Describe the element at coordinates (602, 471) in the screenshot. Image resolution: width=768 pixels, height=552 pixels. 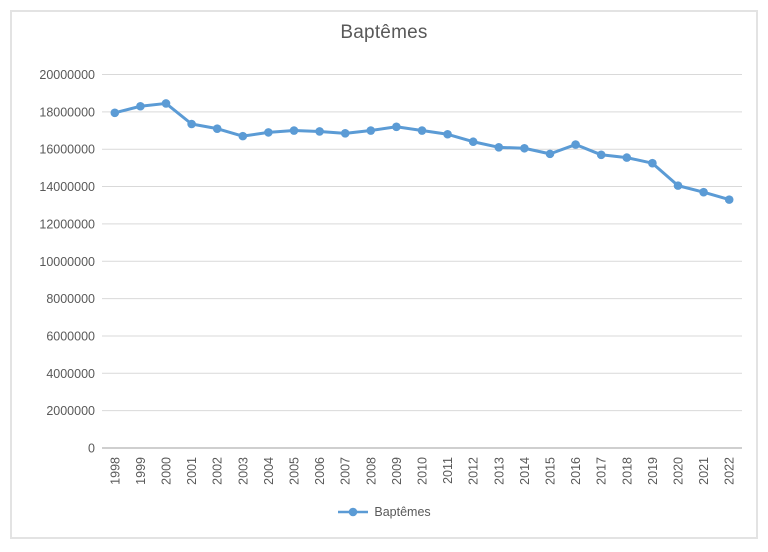
I see `x-axis-tick-label: 2017` at that location.